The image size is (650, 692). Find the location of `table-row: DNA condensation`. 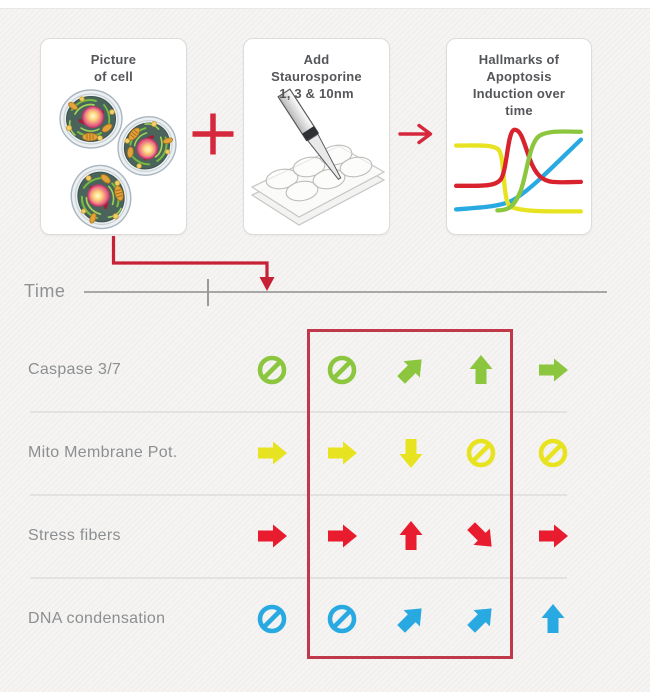

table-row: DNA condensation is located at coordinates (325, 618).